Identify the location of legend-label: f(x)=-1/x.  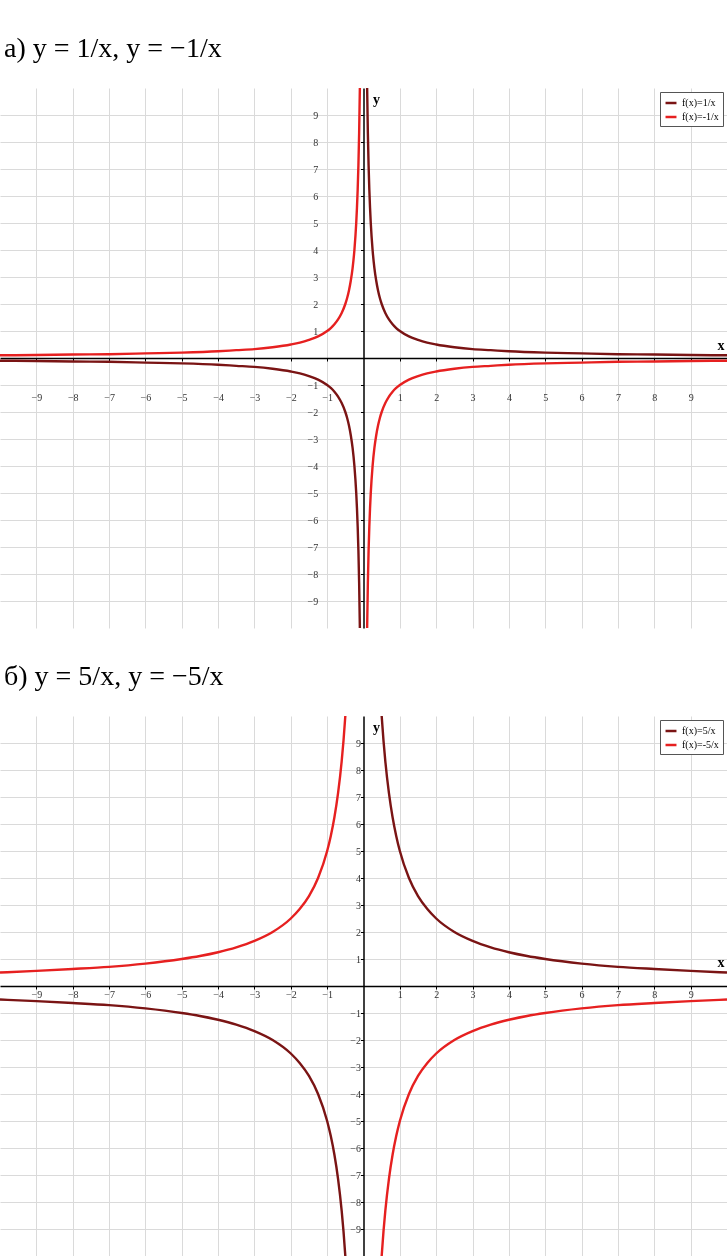
(700, 117).